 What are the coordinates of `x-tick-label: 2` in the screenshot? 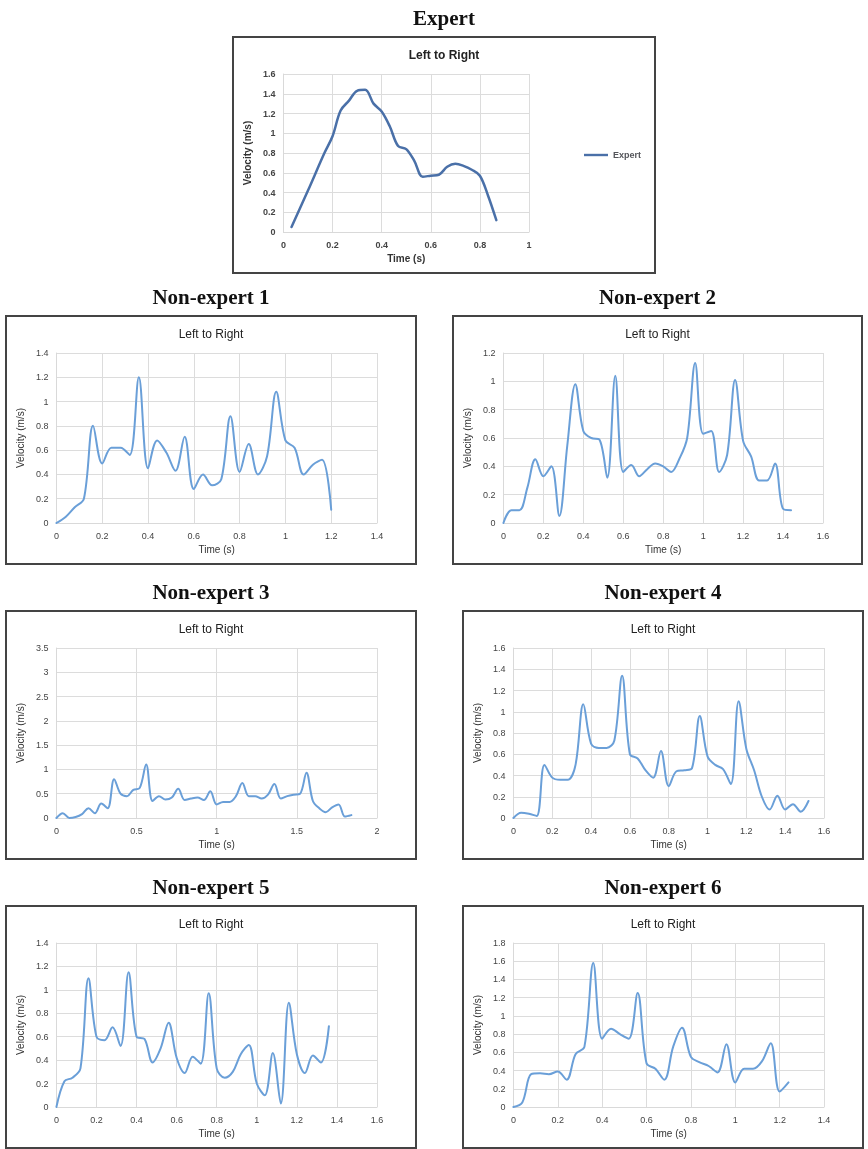 It's located at (377, 830).